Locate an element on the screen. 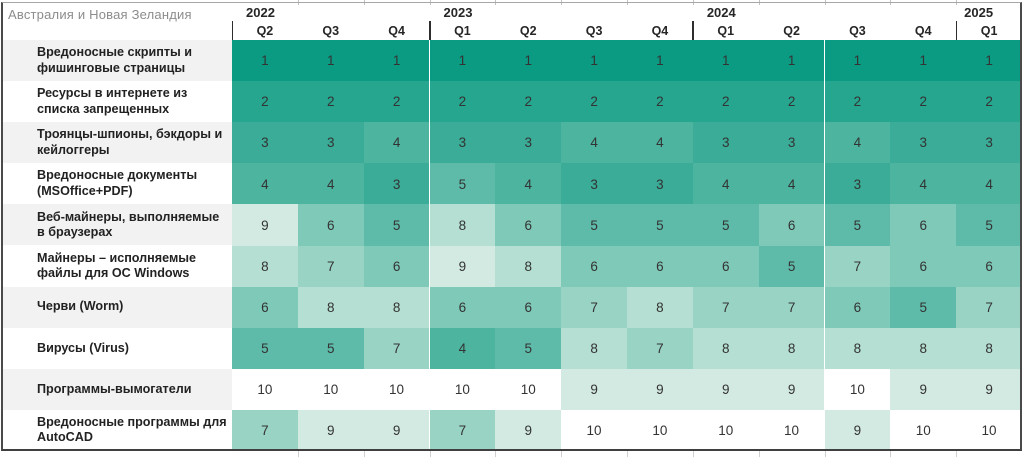  quarter-label: Q1 is located at coordinates (989, 31).